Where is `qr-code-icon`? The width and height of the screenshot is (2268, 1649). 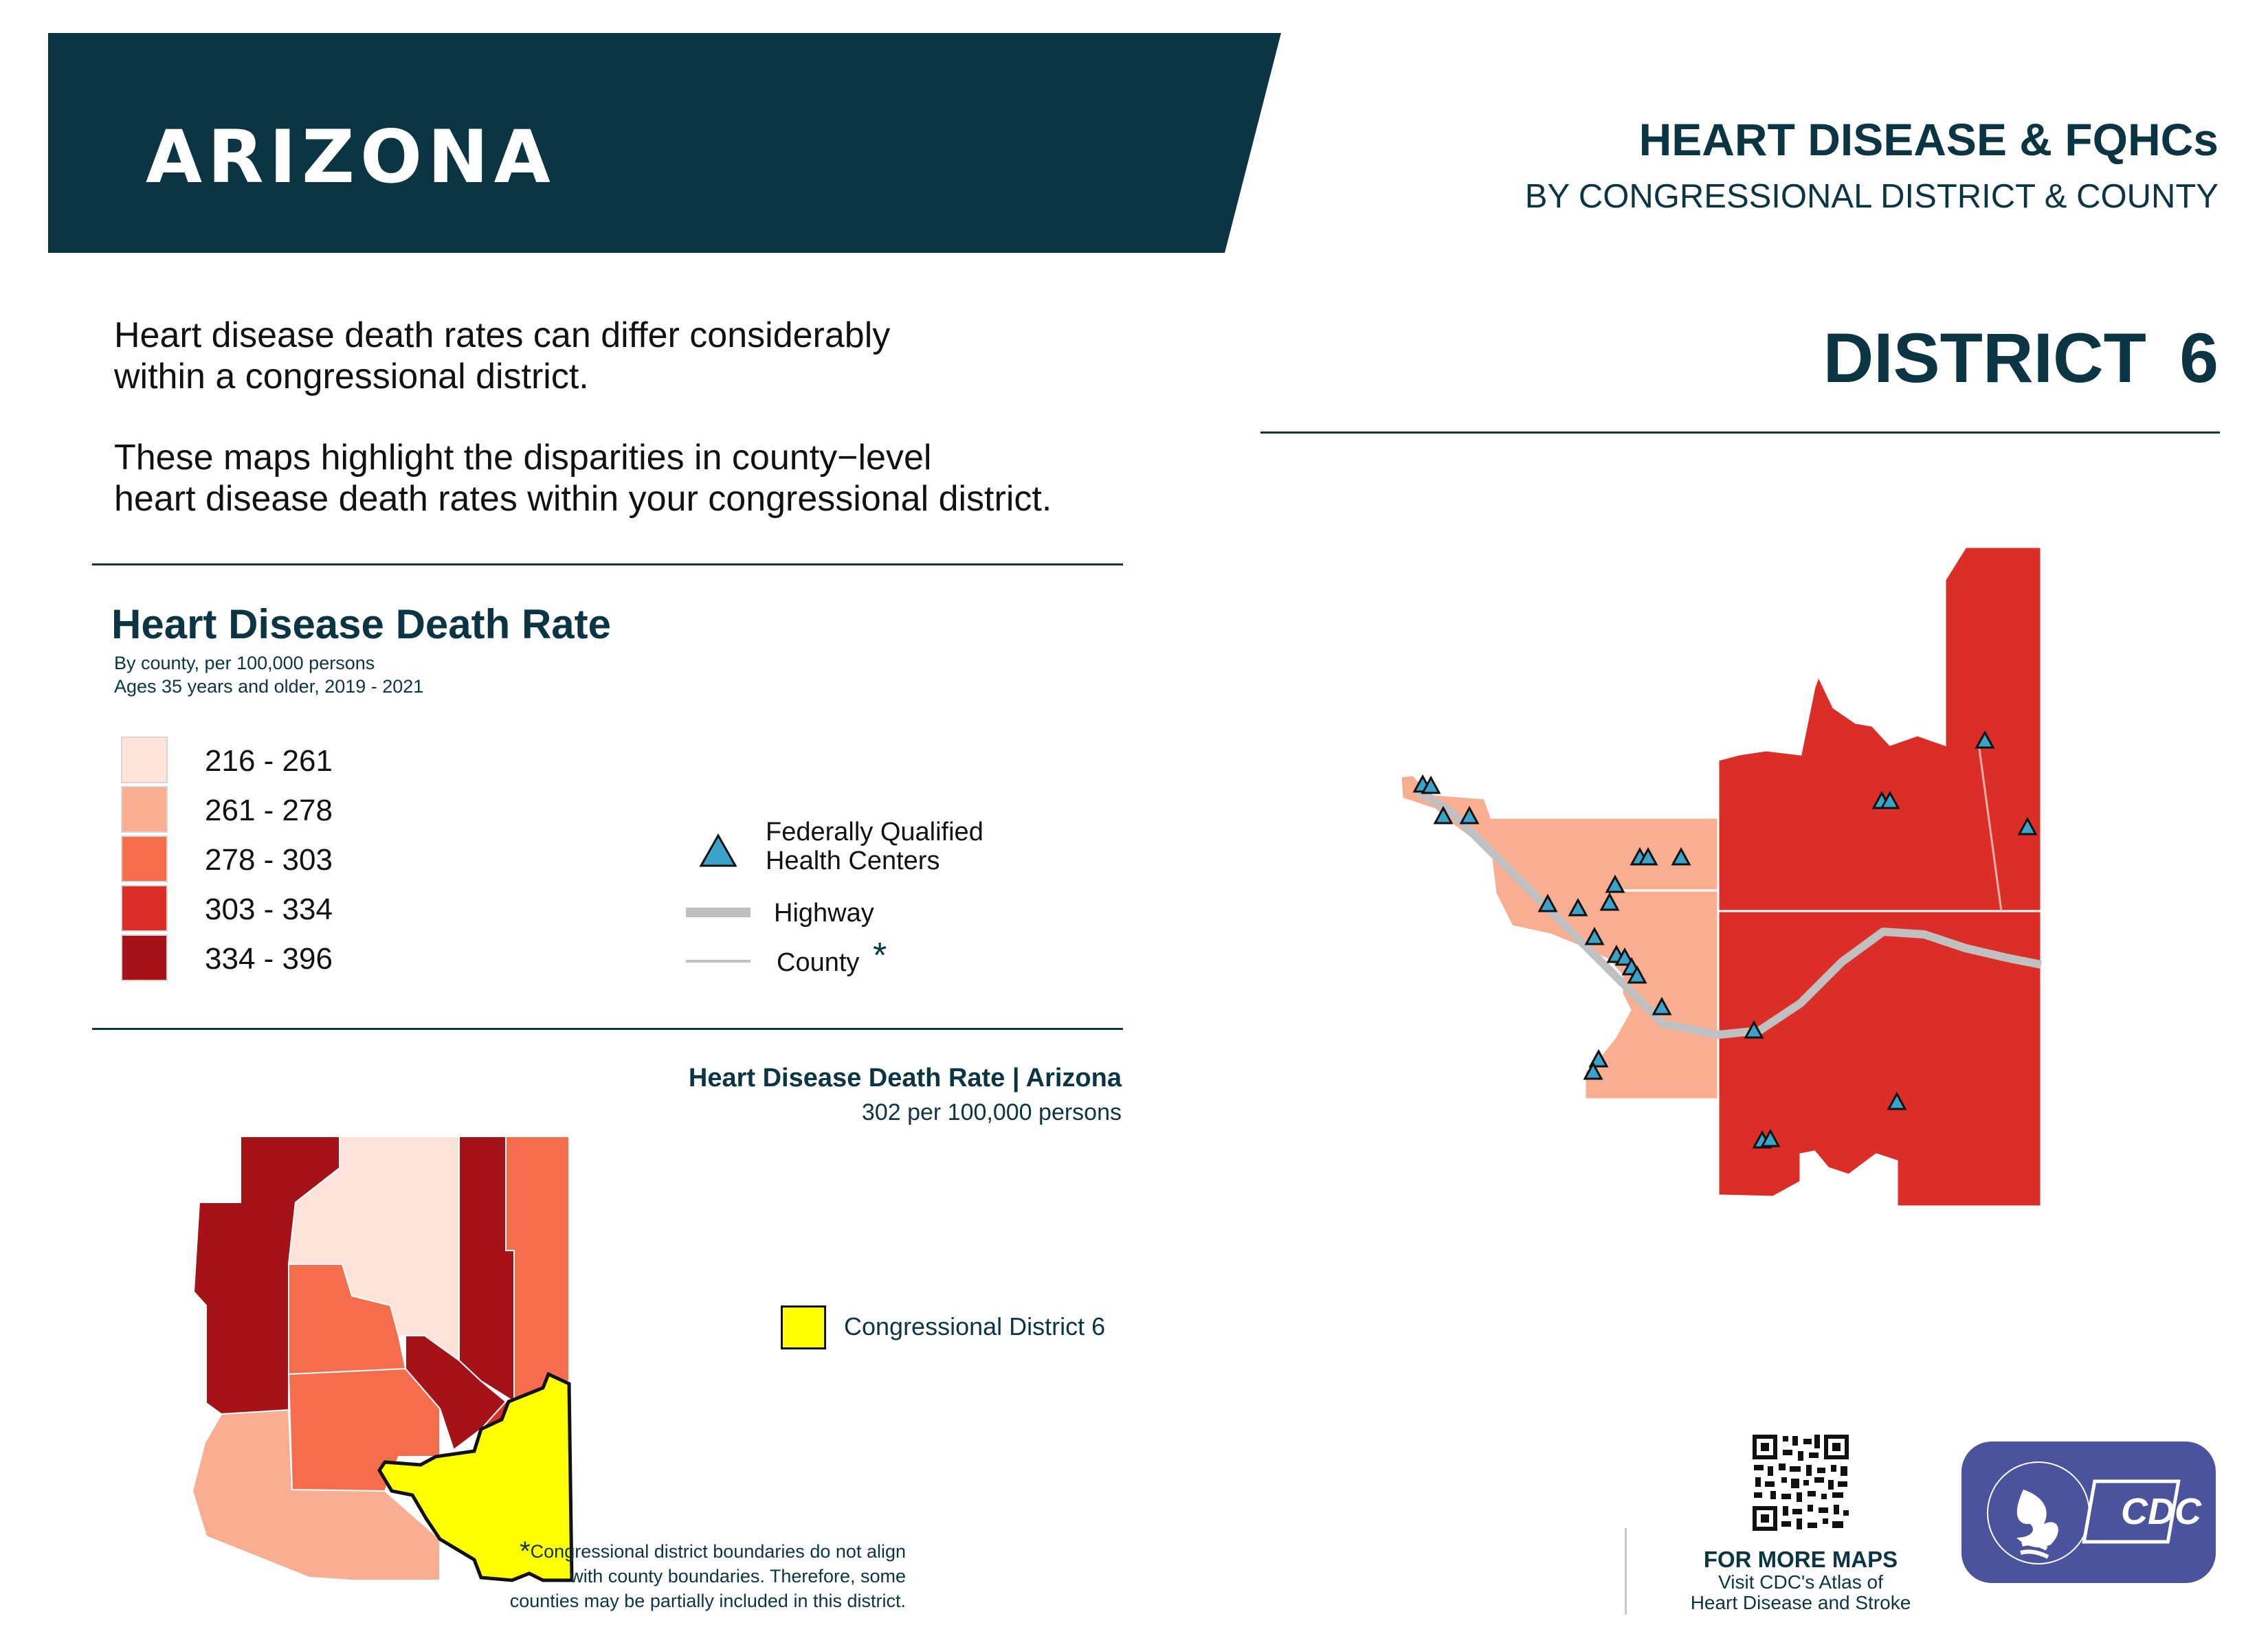
qr-code-icon is located at coordinates (1801, 1483).